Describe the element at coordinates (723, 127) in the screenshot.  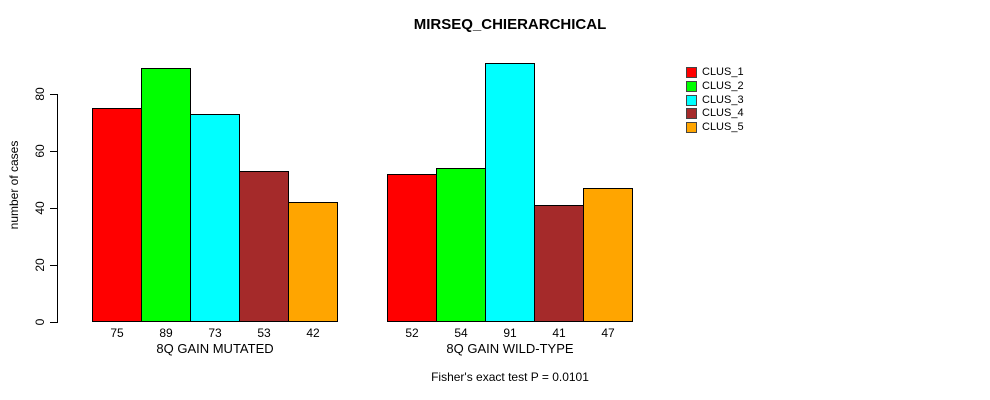
I see `legend-label: CLUS_5` at that location.